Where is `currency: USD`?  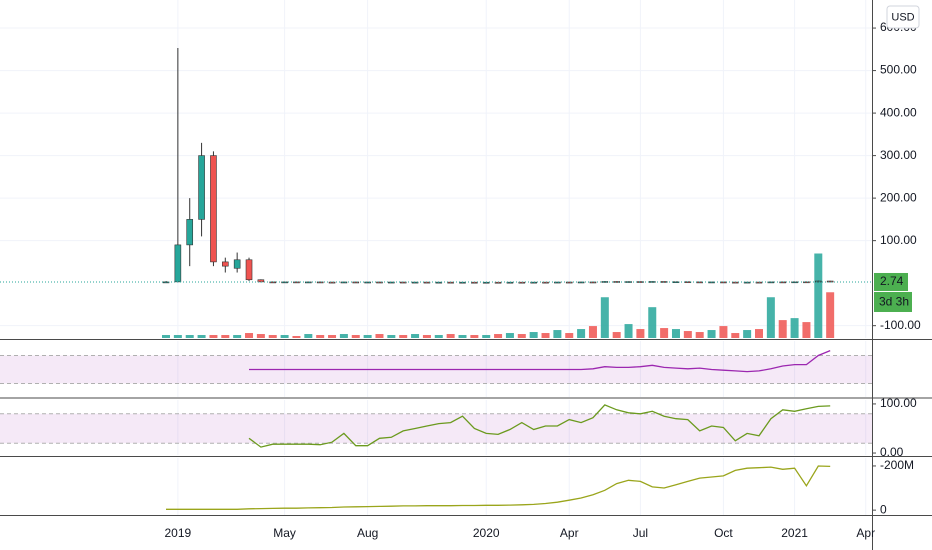
currency: USD is located at coordinates (902, 17).